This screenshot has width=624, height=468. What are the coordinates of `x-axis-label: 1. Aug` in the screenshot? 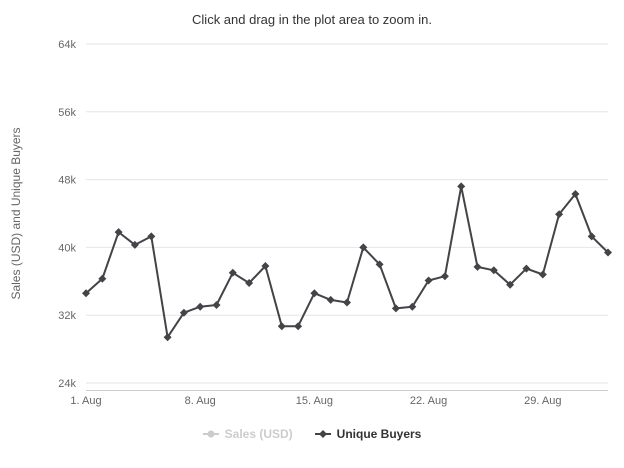 It's located at (85, 401).